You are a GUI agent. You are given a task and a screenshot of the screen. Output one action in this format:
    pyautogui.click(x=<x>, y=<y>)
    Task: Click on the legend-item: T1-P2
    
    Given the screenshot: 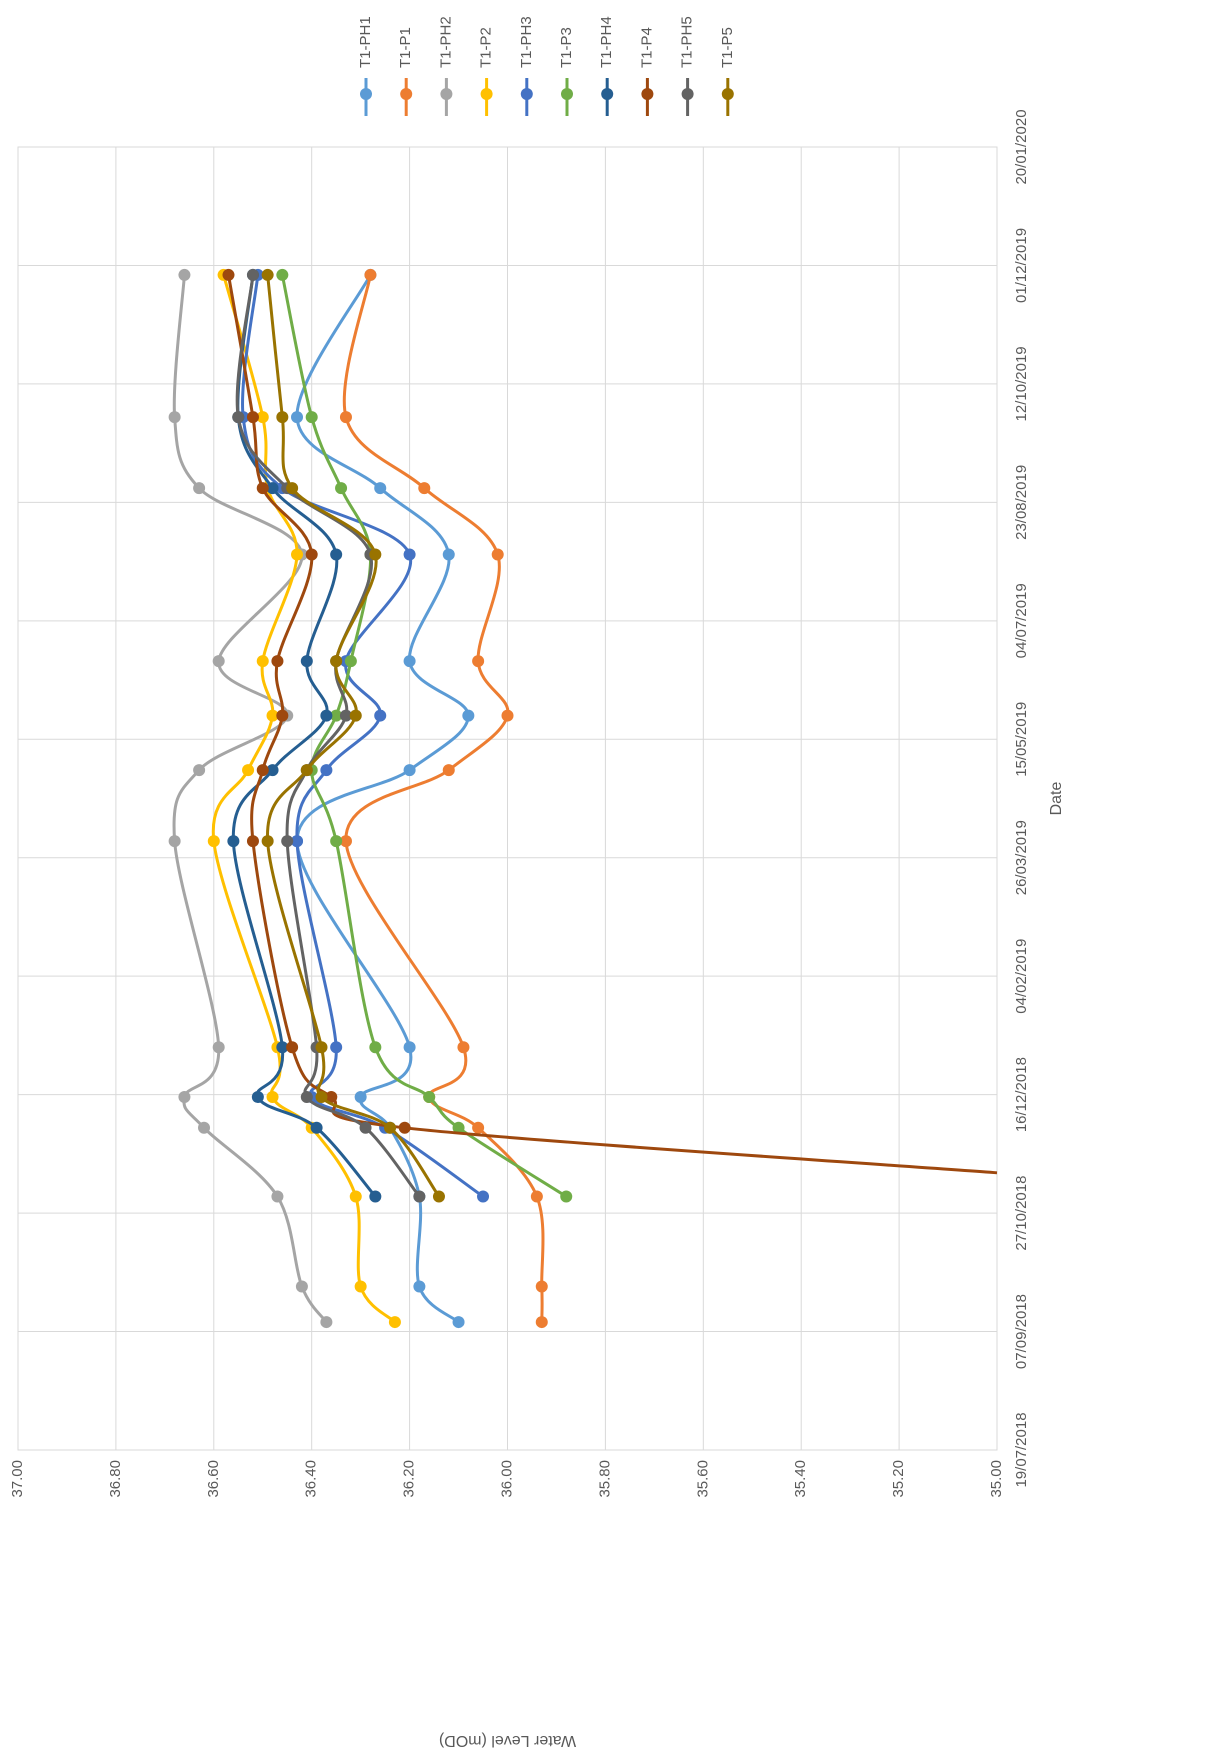 What is the action you would take?
    pyautogui.click(x=486, y=71)
    